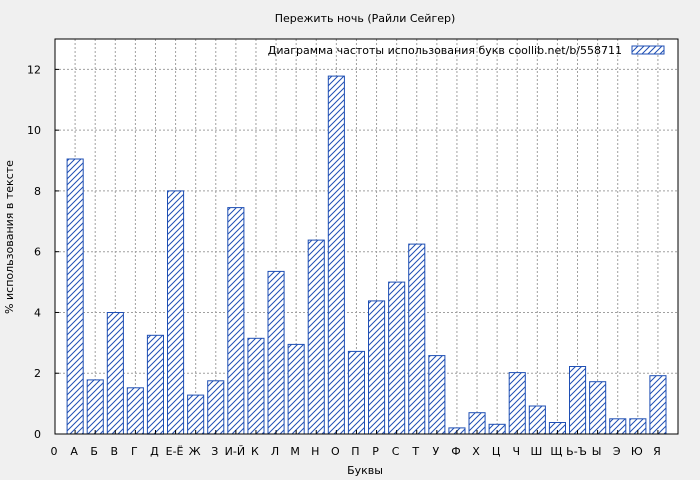  I want to click on x-tick-label: И-Й, so click(235, 451).